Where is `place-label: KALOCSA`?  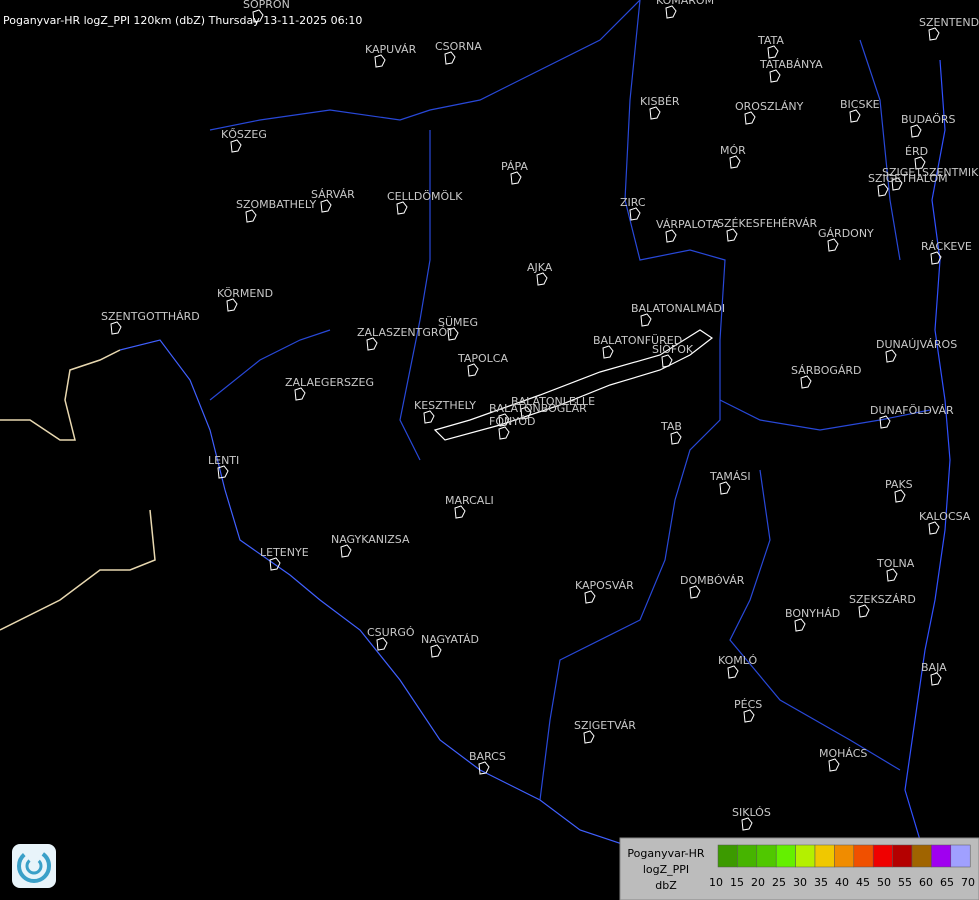
place-label: KALOCSA is located at coordinates (945, 516).